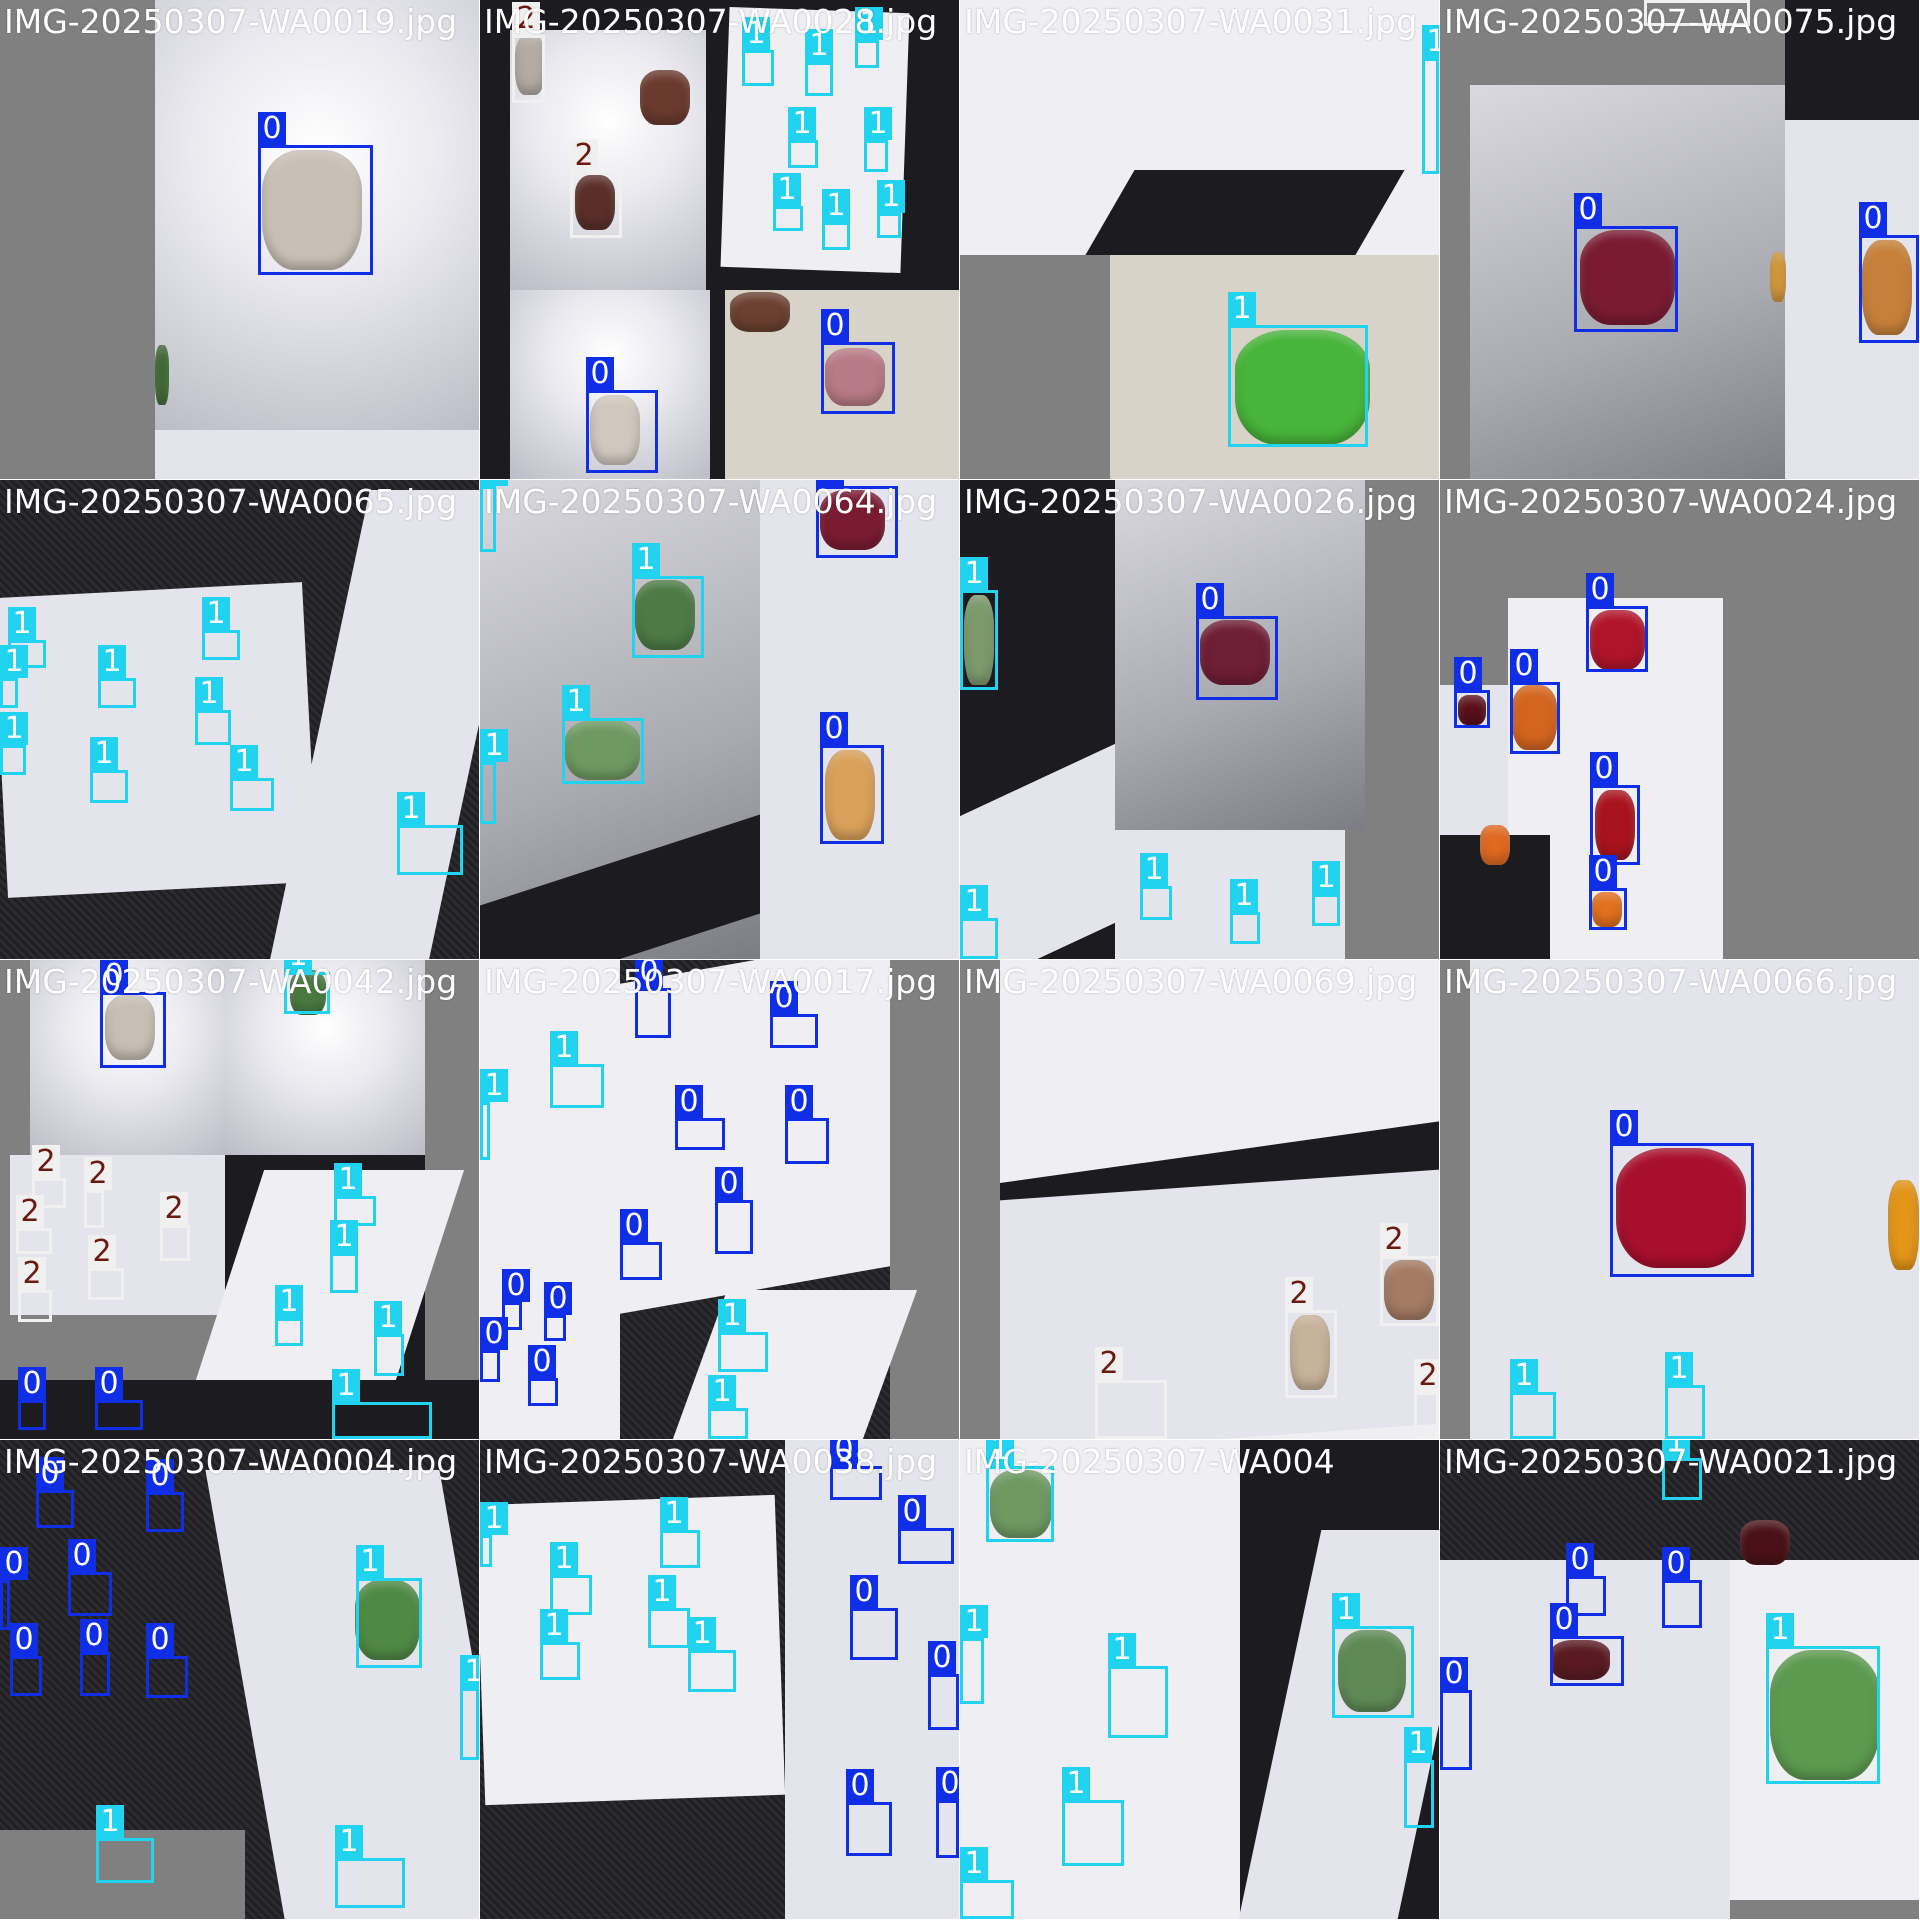 The width and height of the screenshot is (1920, 1920). What do you see at coordinates (231, 21) in the screenshot?
I see `image-filename: IMG-20250307-WA0019.jpg` at bounding box center [231, 21].